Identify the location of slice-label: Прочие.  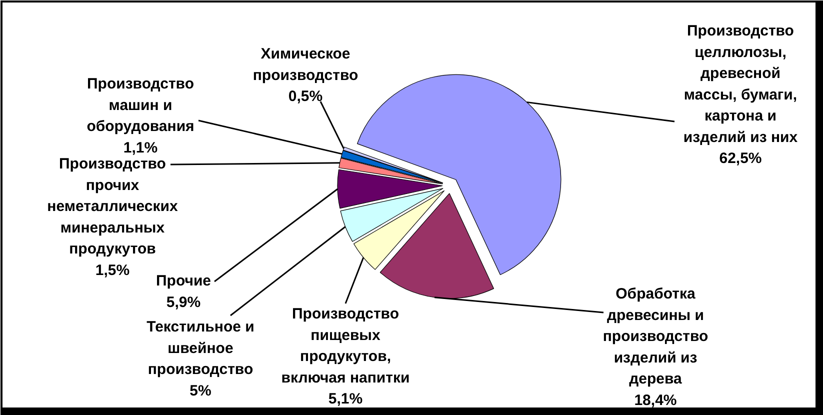
(184, 281).